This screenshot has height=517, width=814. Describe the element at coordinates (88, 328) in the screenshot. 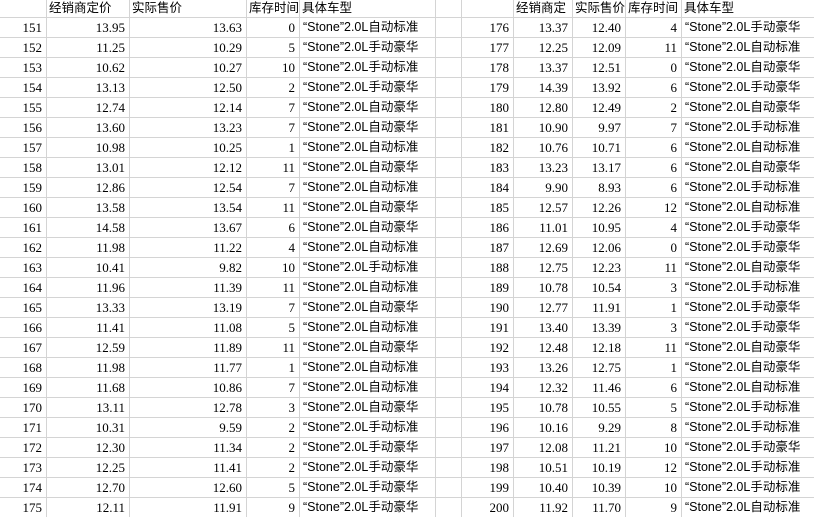

I see `cell-dealer-price: 11.41` at that location.